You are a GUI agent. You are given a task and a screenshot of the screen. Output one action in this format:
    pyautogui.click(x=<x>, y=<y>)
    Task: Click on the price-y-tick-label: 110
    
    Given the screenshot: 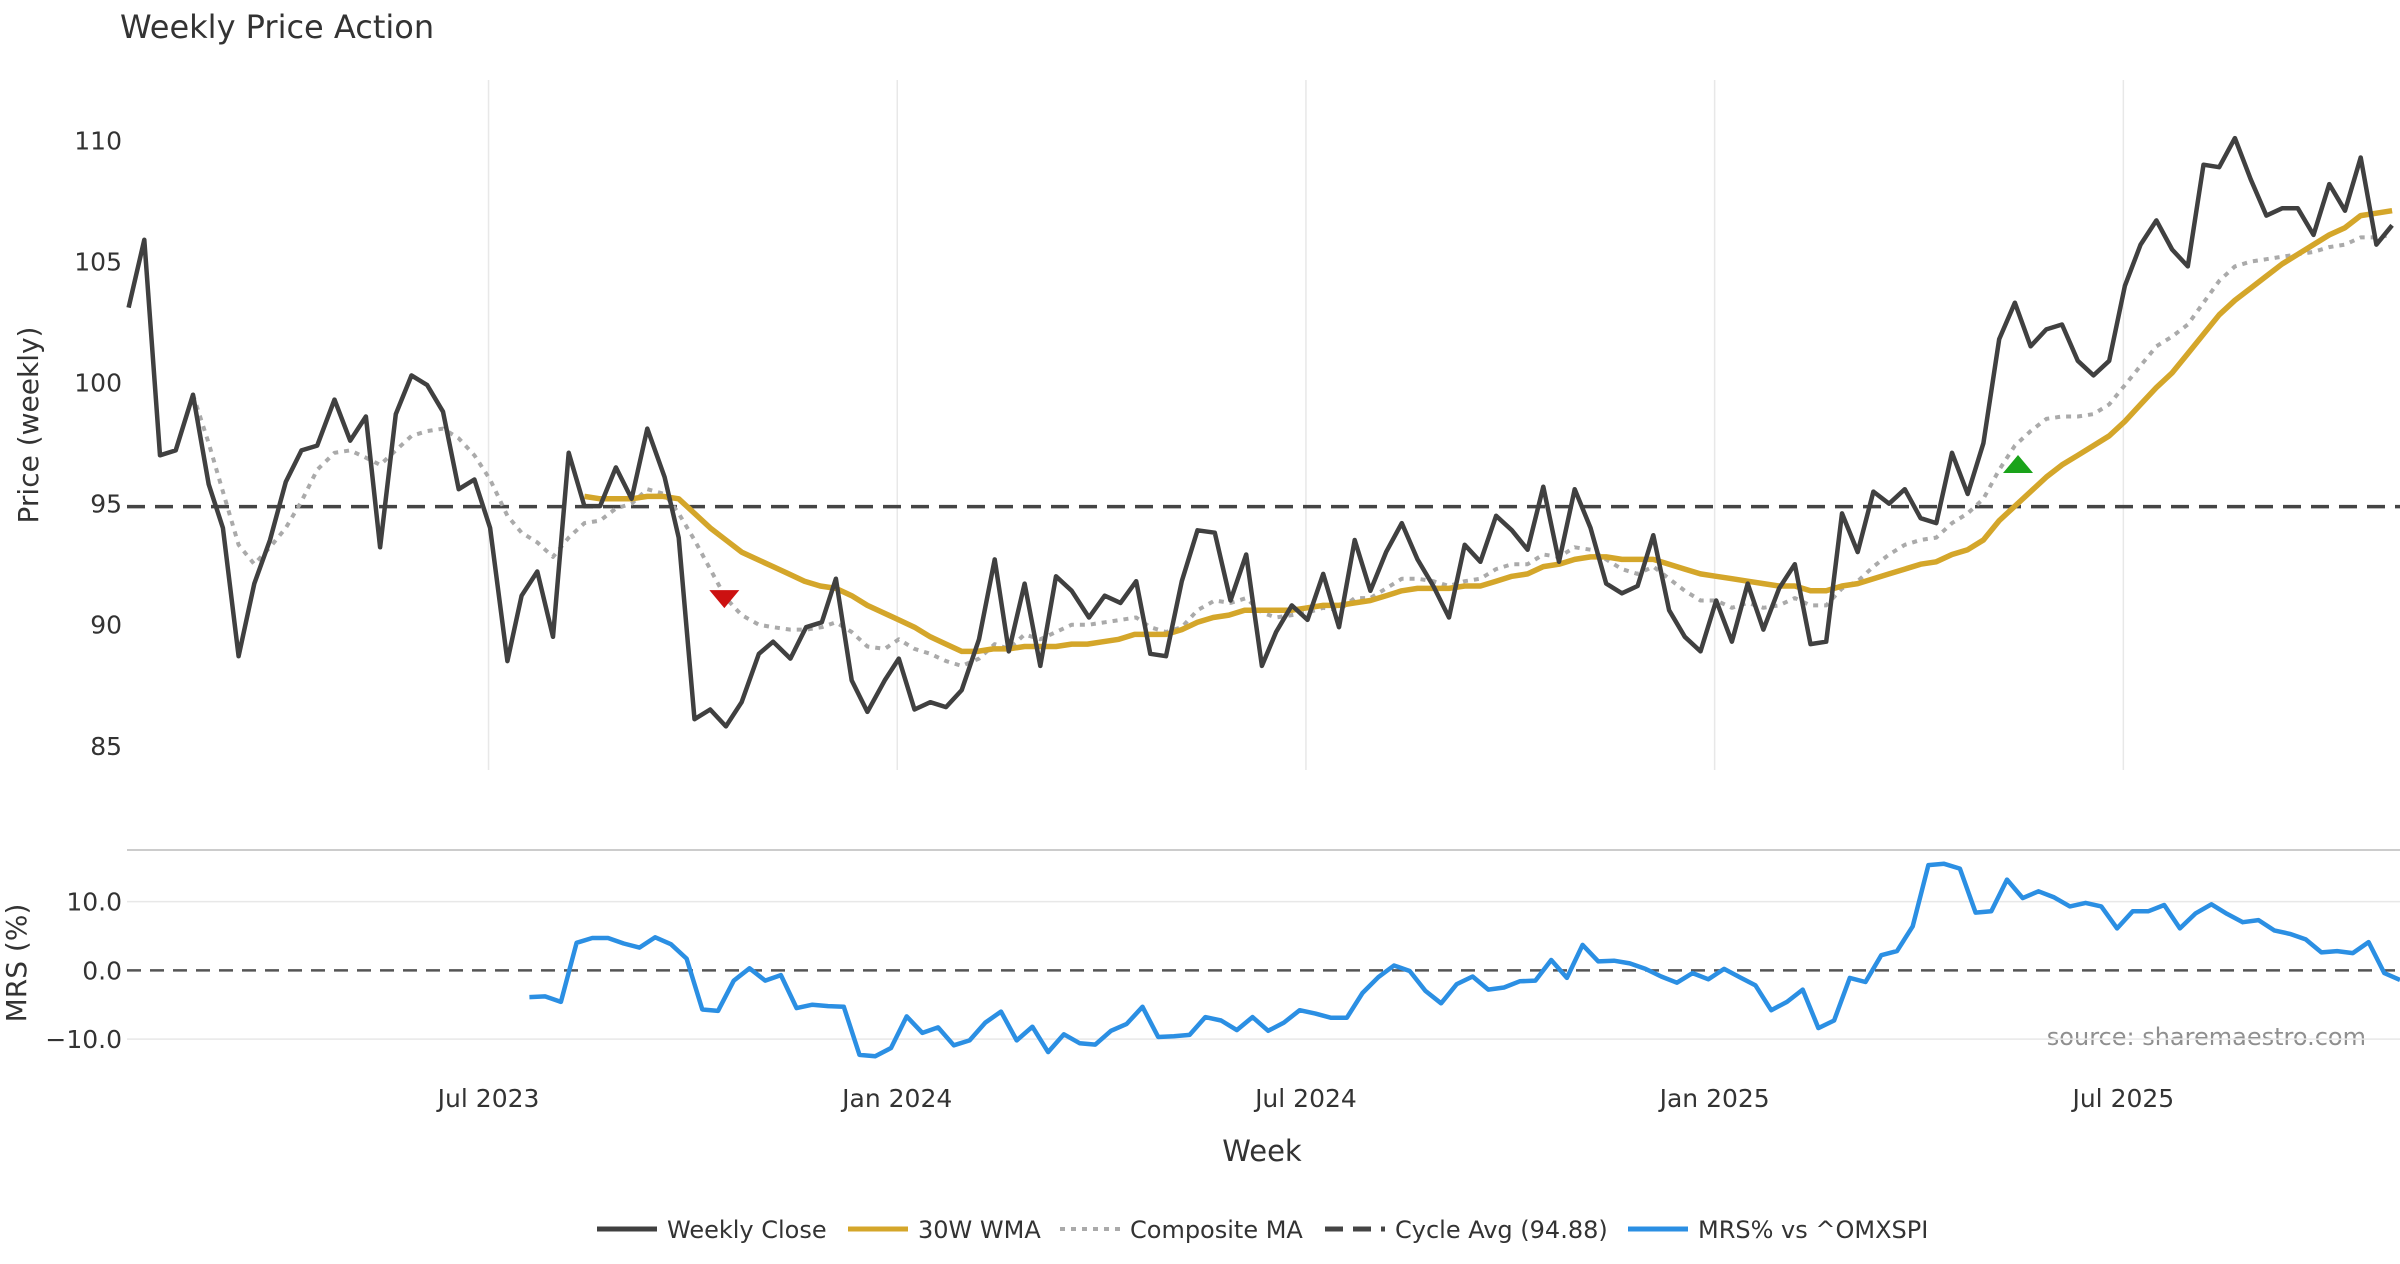 What is the action you would take?
    pyautogui.click(x=98, y=141)
    